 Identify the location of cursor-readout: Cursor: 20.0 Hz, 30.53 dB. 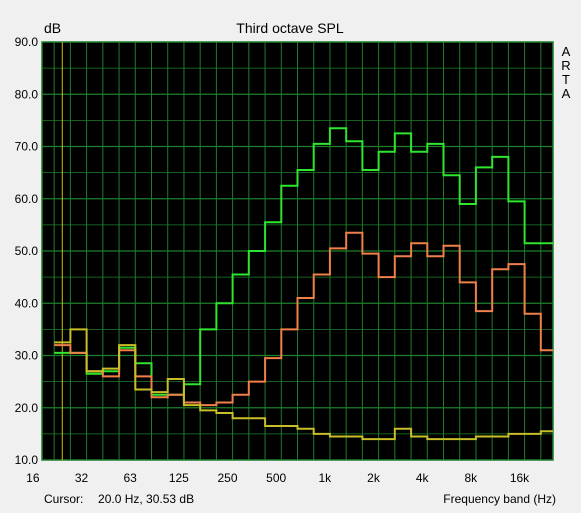
(119, 499).